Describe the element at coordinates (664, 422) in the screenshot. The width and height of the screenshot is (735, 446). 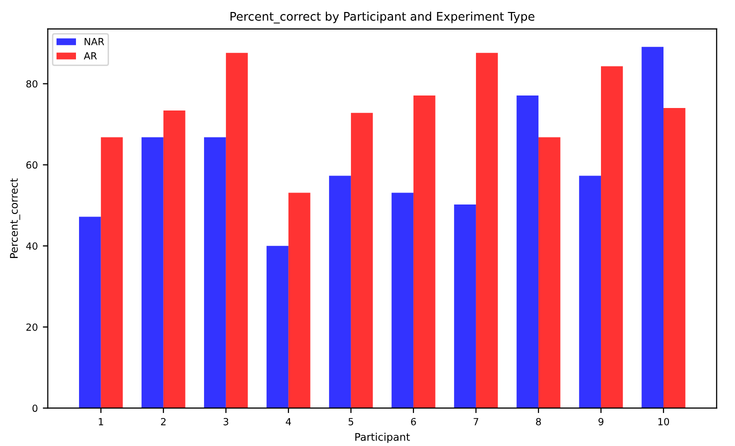
I see `x-tick-label: 10` at that location.